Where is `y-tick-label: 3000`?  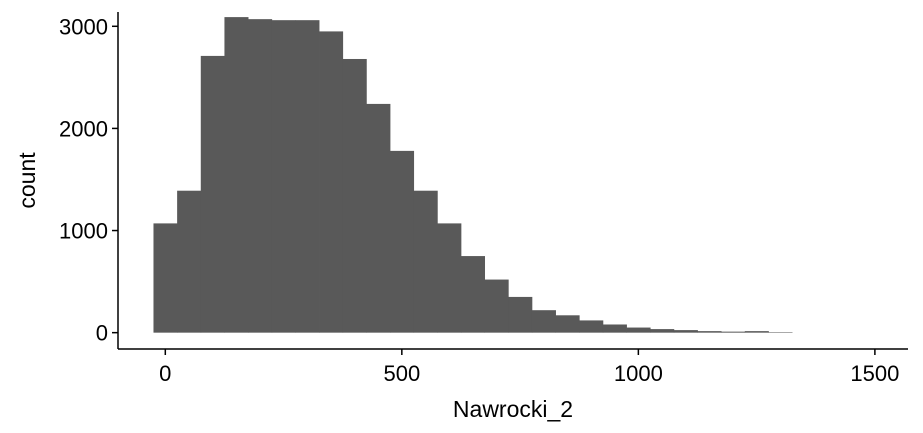 y-tick-label: 3000 is located at coordinates (83, 26).